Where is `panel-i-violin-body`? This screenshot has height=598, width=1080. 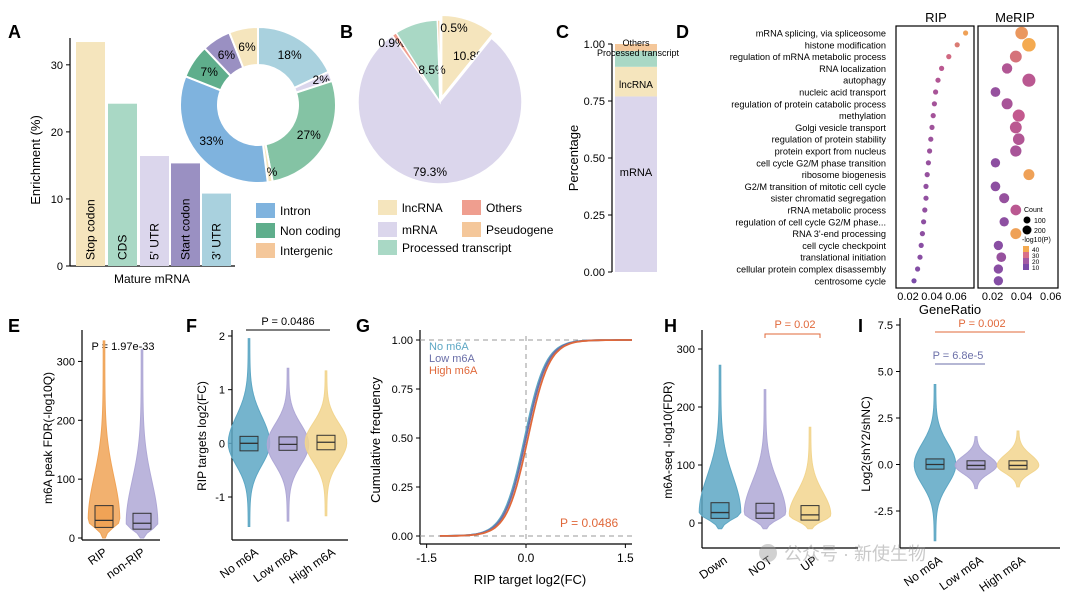
panel-i-violin-body is located at coordinates (1018, 459).